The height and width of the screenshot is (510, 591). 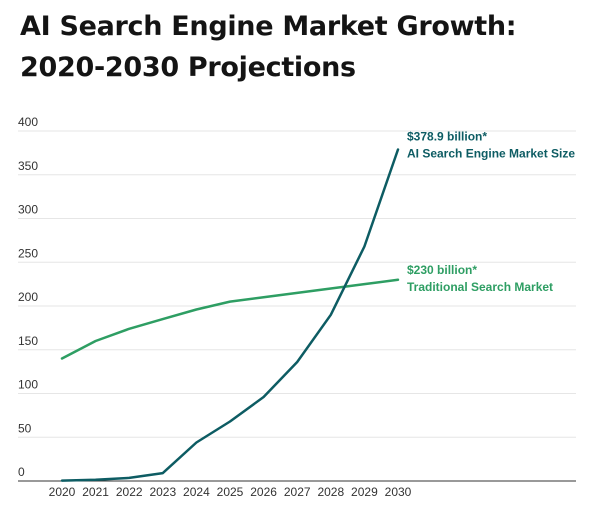 What do you see at coordinates (263, 492) in the screenshot?
I see `x-tick-label: 2026` at bounding box center [263, 492].